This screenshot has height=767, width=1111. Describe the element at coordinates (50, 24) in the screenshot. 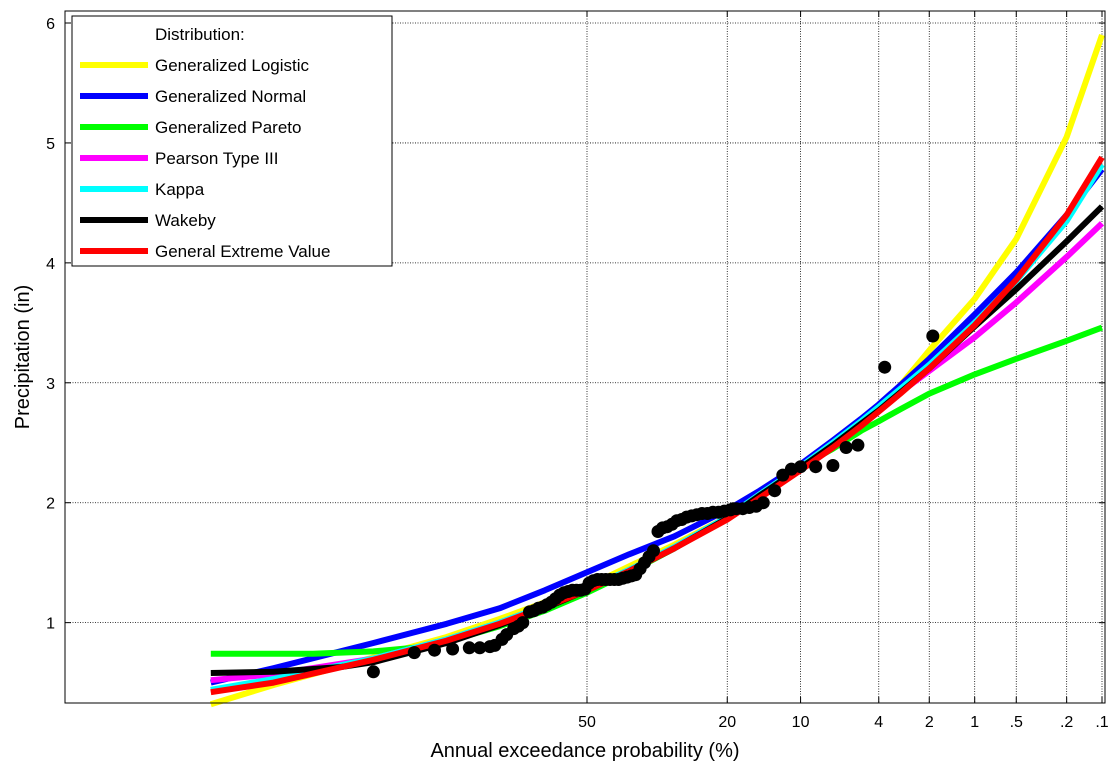

I see `y-tick-label: 6` at that location.